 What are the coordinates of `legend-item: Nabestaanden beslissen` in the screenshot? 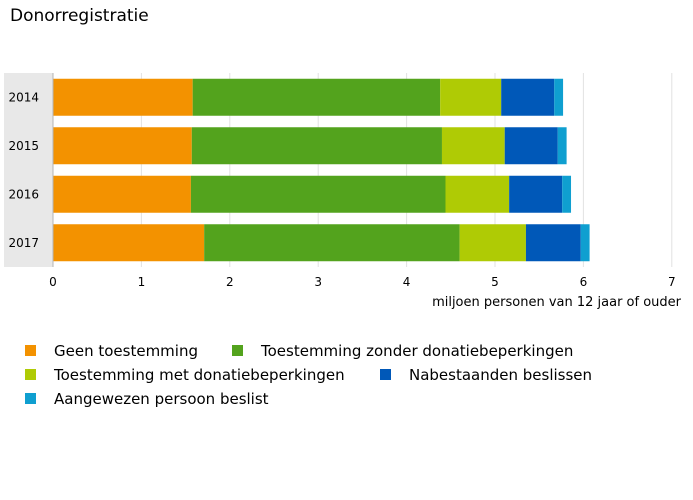 It's located at (486, 375).